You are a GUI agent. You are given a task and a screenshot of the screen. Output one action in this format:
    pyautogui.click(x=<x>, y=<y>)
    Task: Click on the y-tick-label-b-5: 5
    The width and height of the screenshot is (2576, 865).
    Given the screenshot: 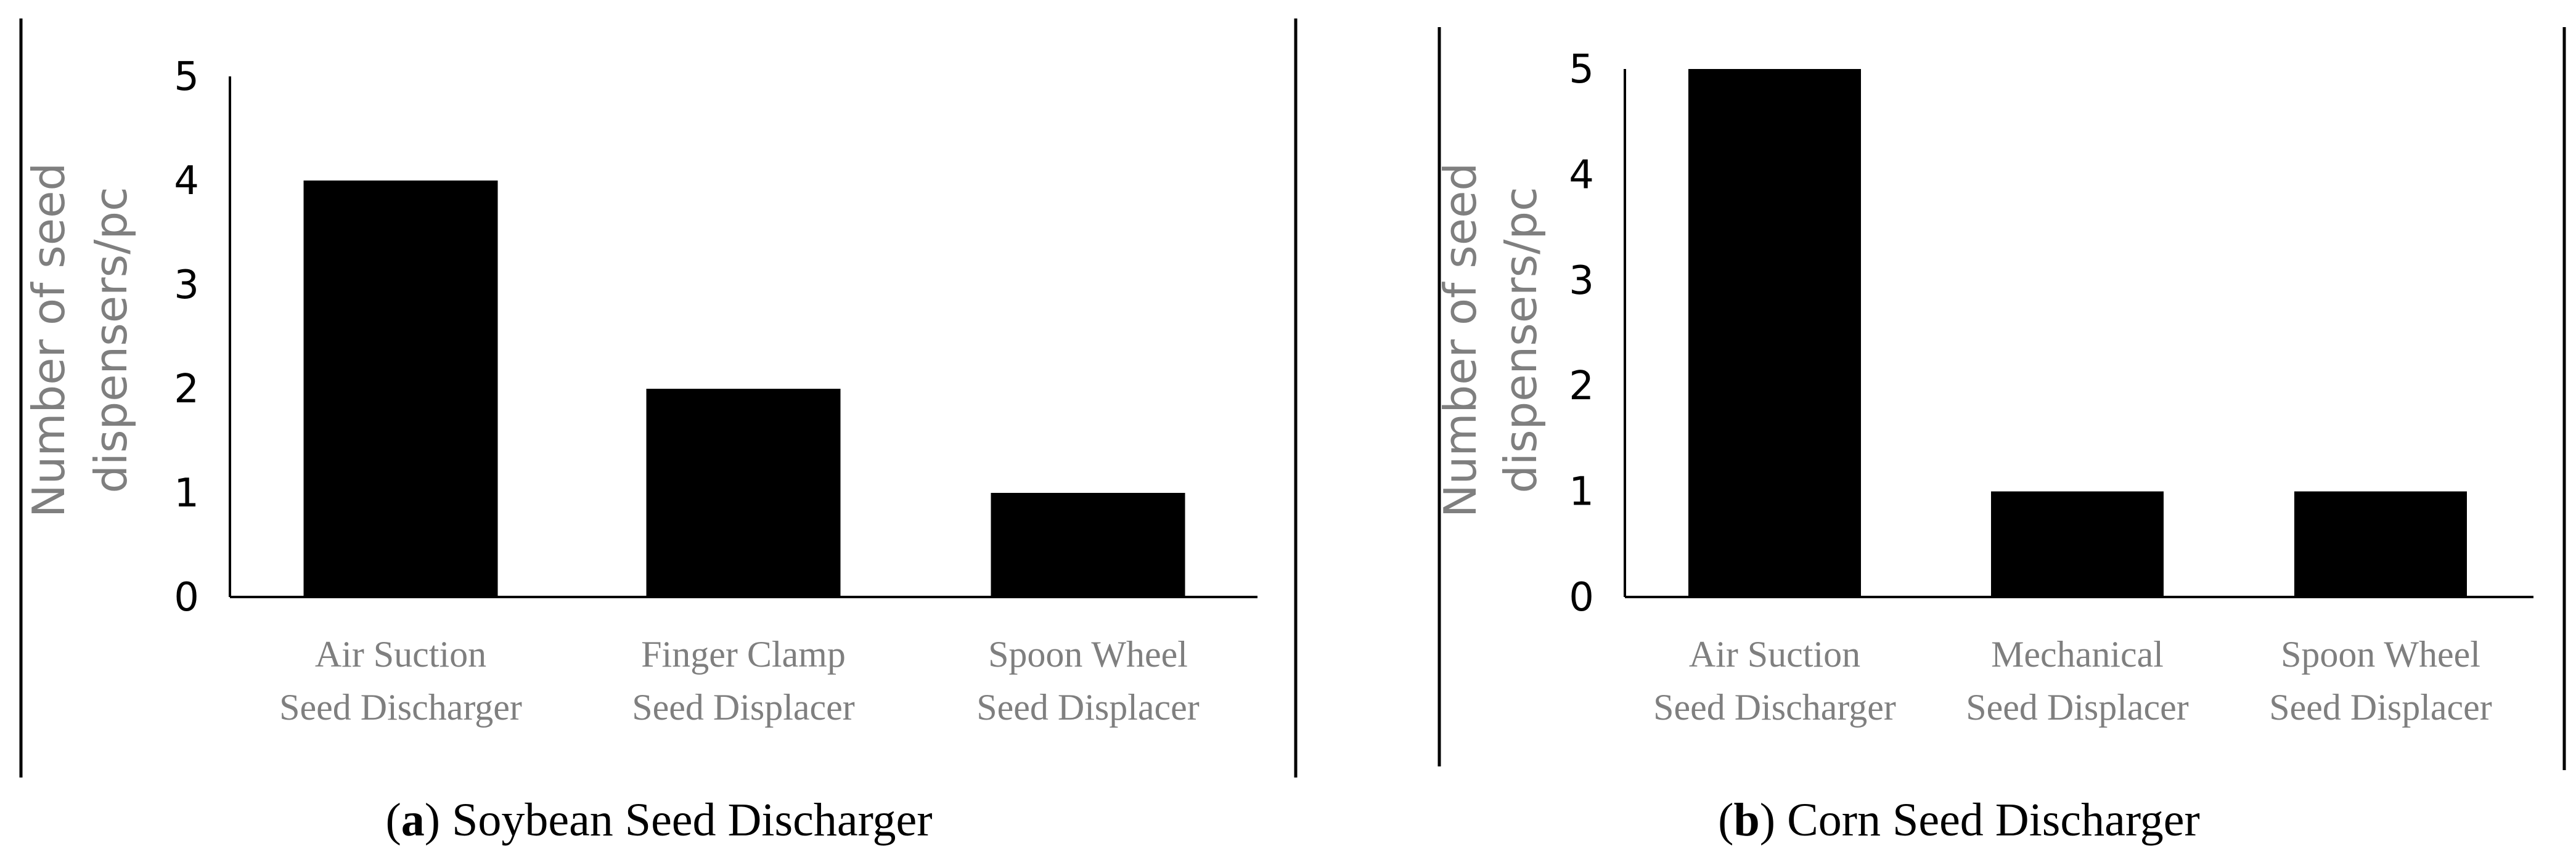 What is the action you would take?
    pyautogui.click(x=1581, y=69)
    